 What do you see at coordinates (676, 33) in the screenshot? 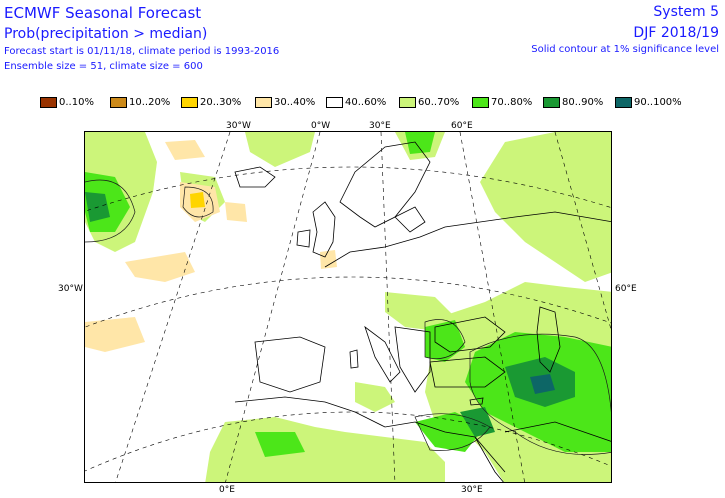
I see `season-label: DJF 2018/19` at bounding box center [676, 33].